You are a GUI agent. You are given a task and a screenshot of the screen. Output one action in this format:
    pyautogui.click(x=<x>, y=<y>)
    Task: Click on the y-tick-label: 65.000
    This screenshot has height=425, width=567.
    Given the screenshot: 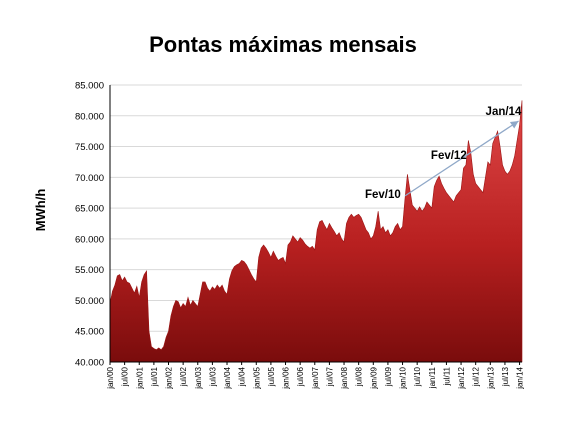 What is the action you would take?
    pyautogui.click(x=89, y=209)
    